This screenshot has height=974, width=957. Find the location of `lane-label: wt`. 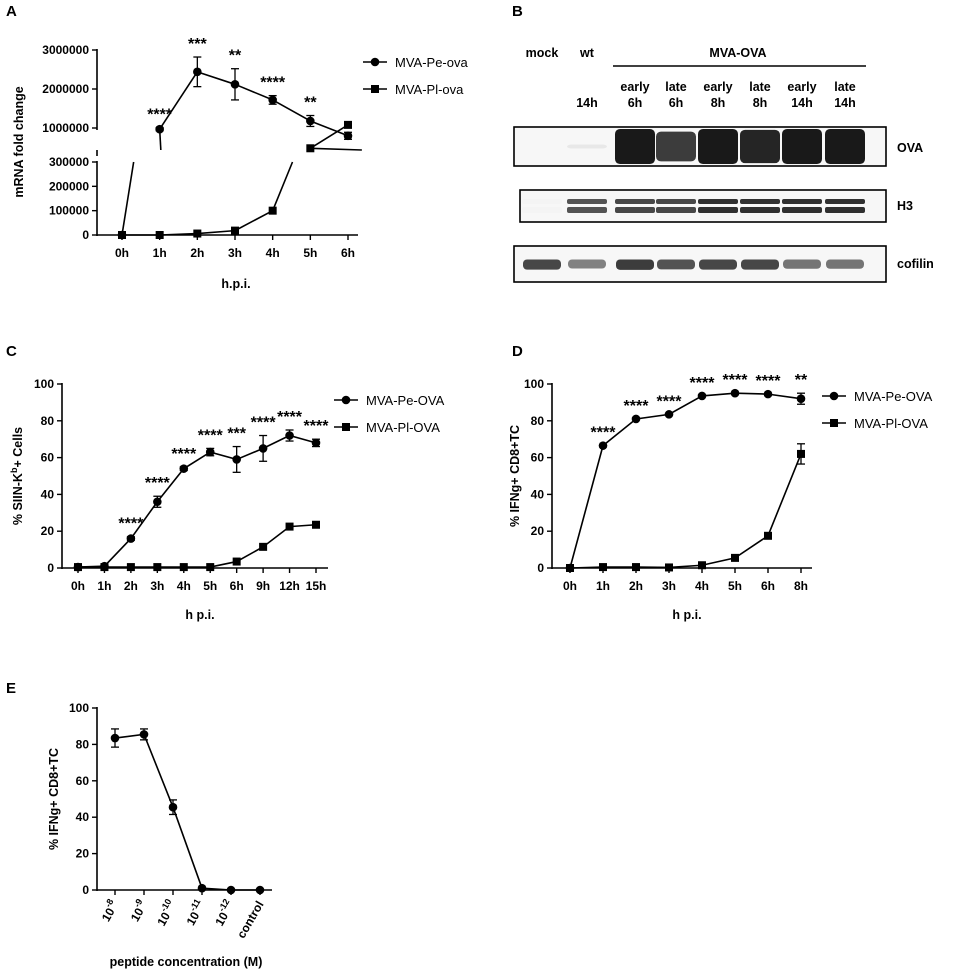

lane-label: wt is located at coordinates (587, 53).